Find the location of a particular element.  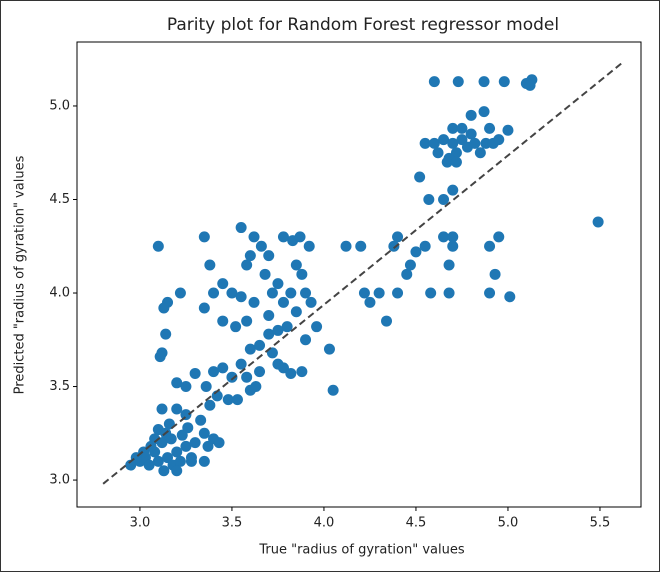

x-tick-label: 5.5 is located at coordinates (600, 523).